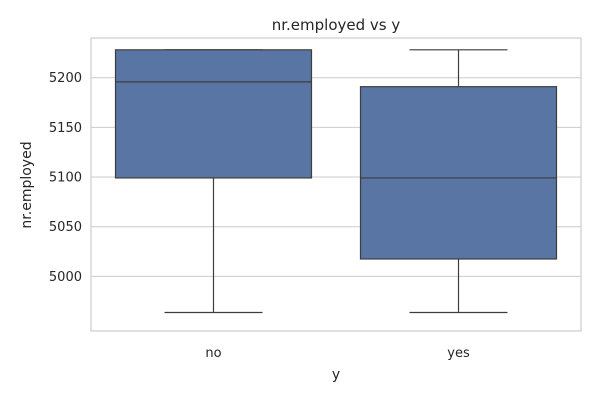 This screenshot has height=400, width=600. I want to click on y-tick-label: 5150, so click(65, 128).